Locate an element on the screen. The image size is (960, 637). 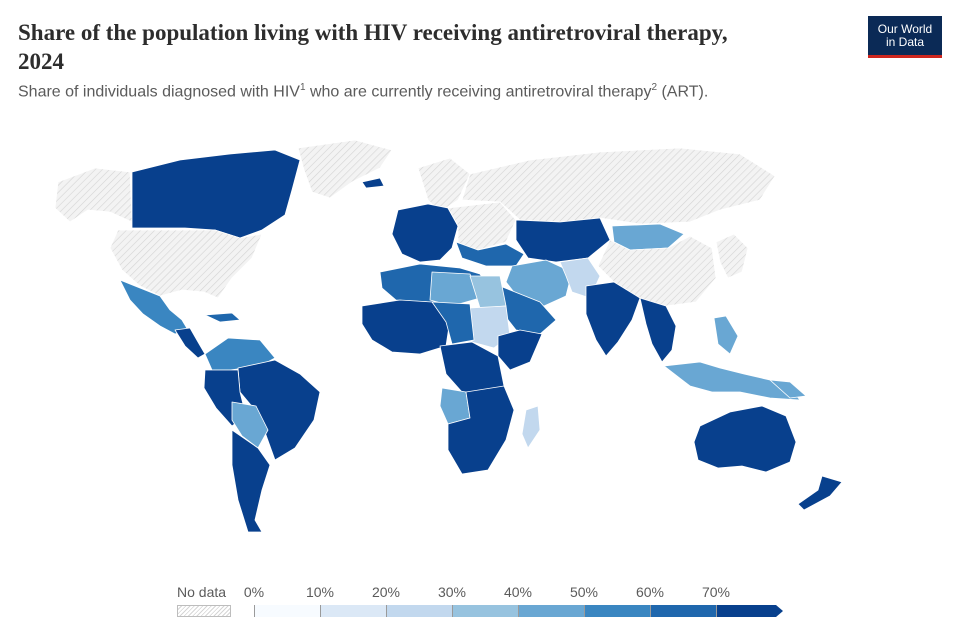
owid-logo: Our World in Data is located at coordinates (905, 37).